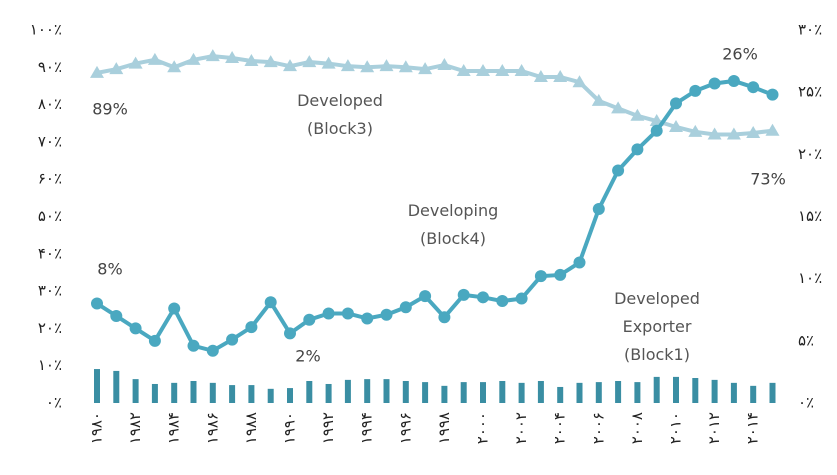  What do you see at coordinates (50, 365) in the screenshot?
I see `y-tick-label: ۱۰٪` at bounding box center [50, 365].